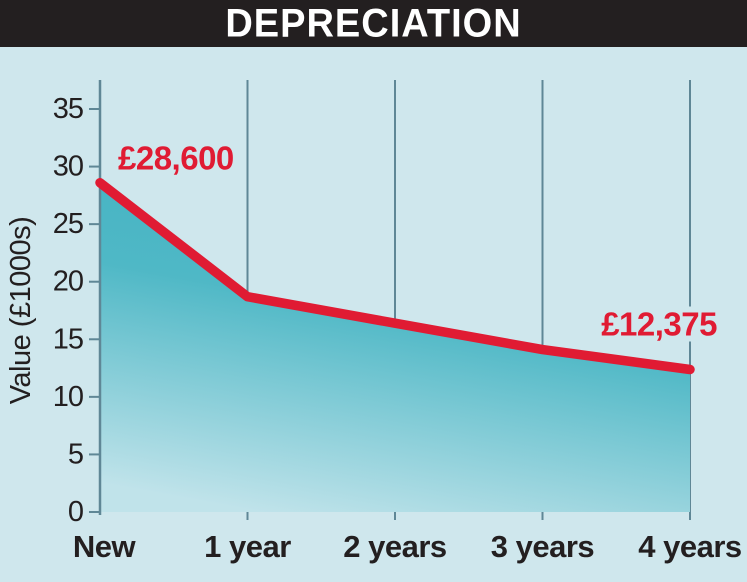 The height and width of the screenshot is (582, 747). I want to click on value-annotation-1: £12,375, so click(659, 324).